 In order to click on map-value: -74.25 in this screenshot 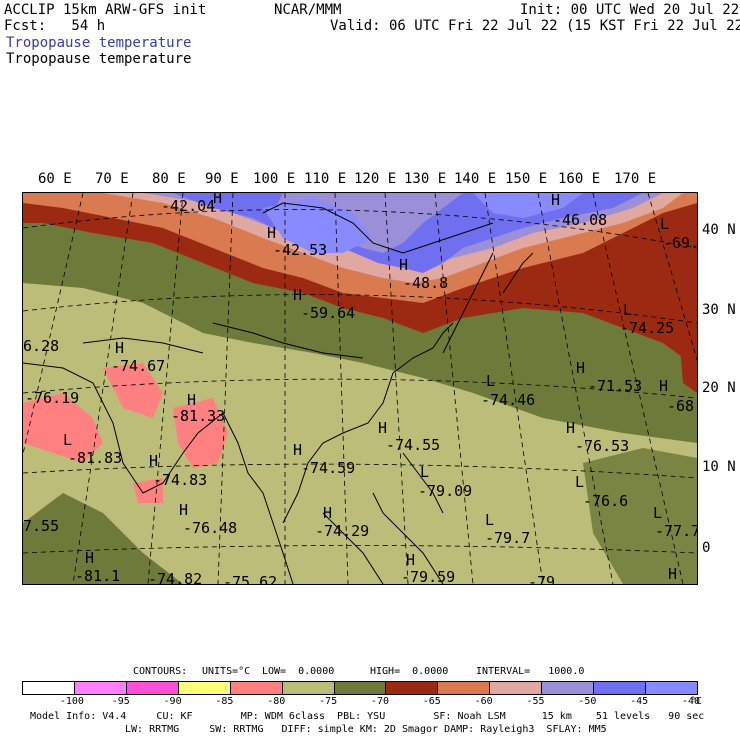, I will do `click(647, 328)`.